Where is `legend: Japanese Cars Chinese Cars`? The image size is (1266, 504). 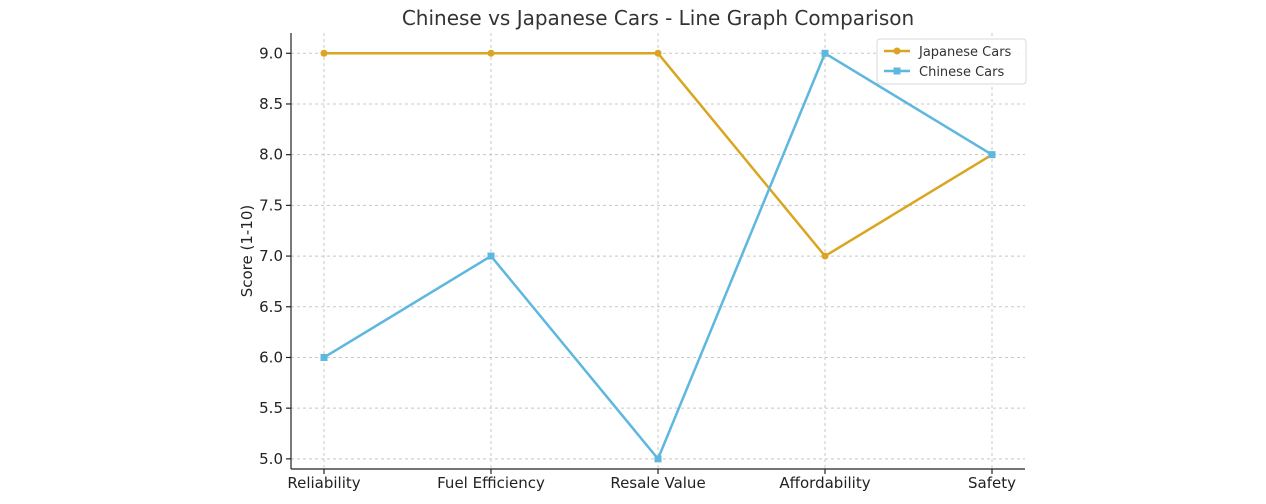
legend: Japanese Cars Chinese Cars is located at coordinates (951, 61).